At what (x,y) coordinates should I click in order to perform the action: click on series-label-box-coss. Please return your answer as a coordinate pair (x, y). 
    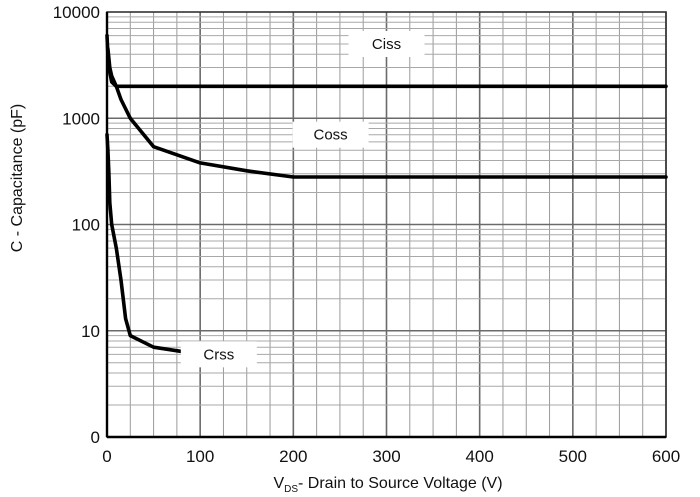
    Looking at the image, I should click on (330, 134).